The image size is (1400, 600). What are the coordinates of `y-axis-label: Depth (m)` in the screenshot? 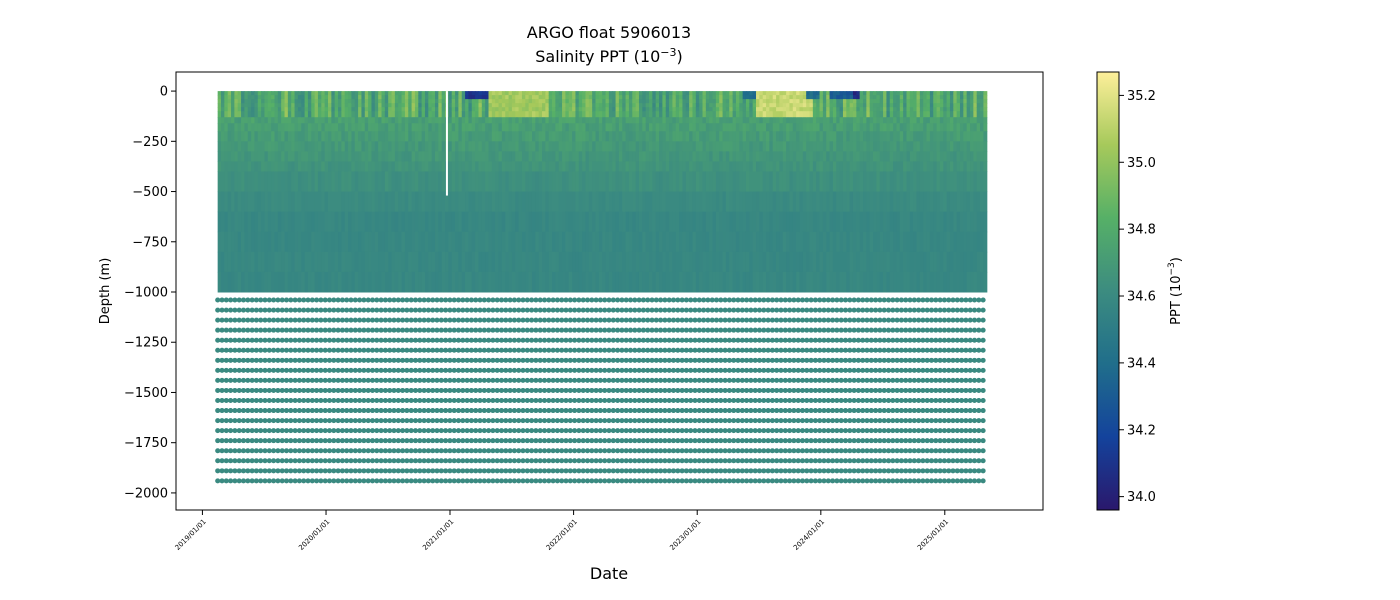 It's located at (105, 291).